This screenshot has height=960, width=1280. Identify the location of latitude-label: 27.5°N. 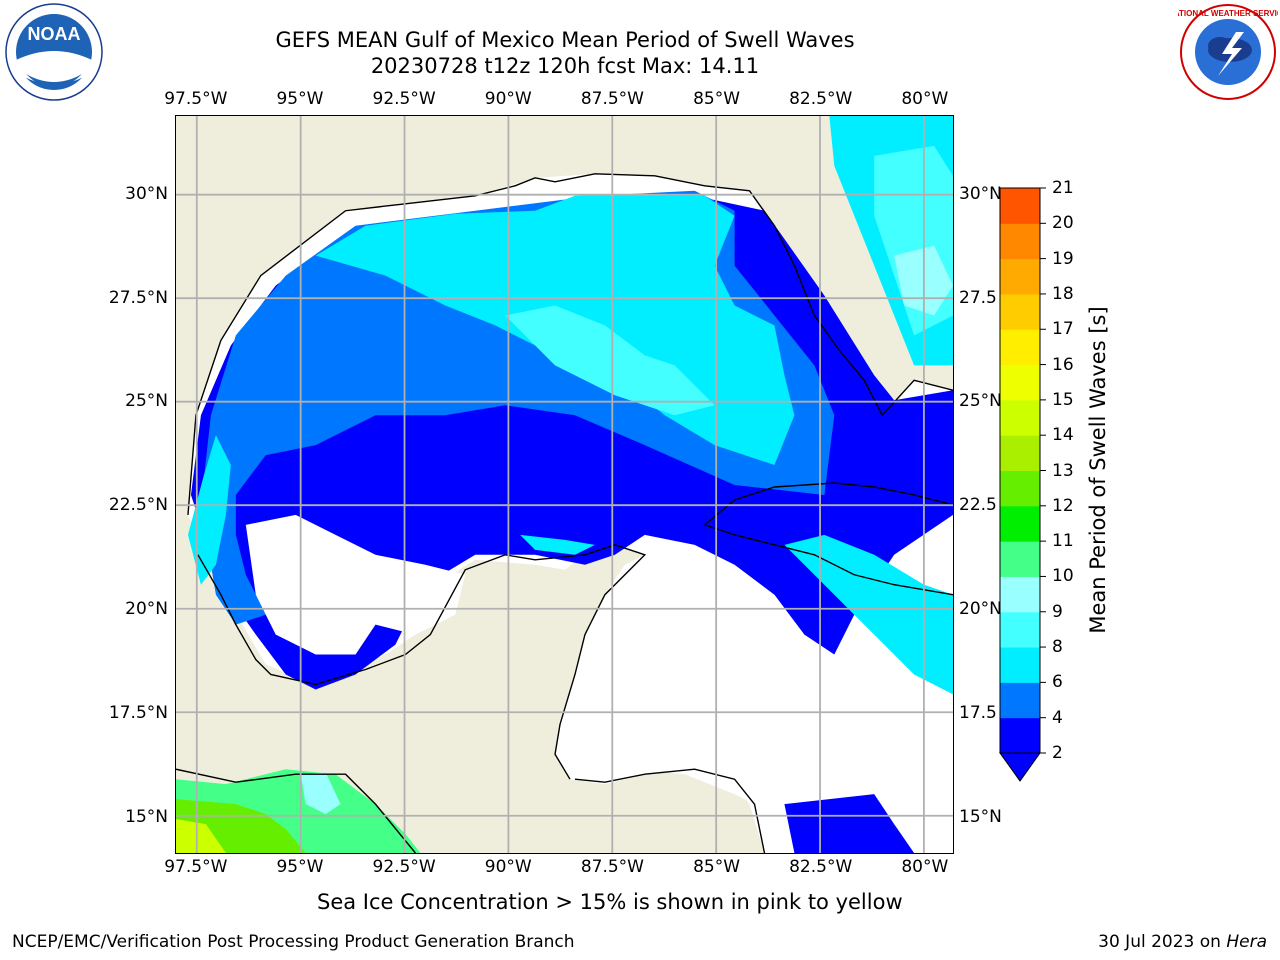
(138, 297).